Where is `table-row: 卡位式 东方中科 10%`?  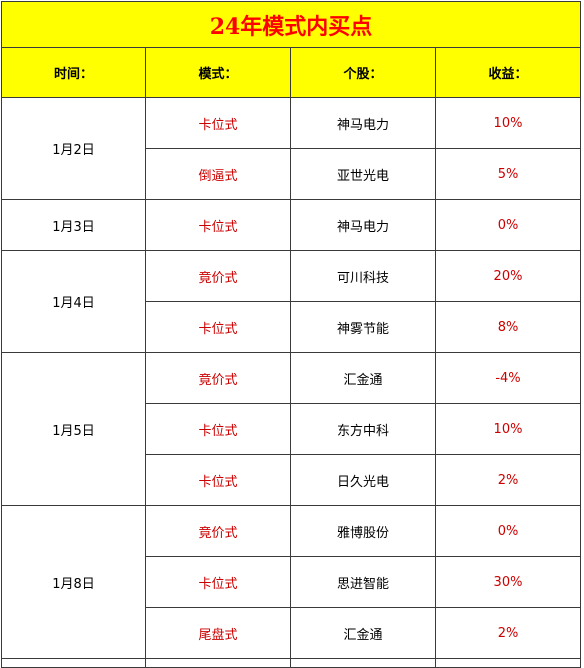
table-row: 卡位式 东方中科 10% is located at coordinates (291, 429).